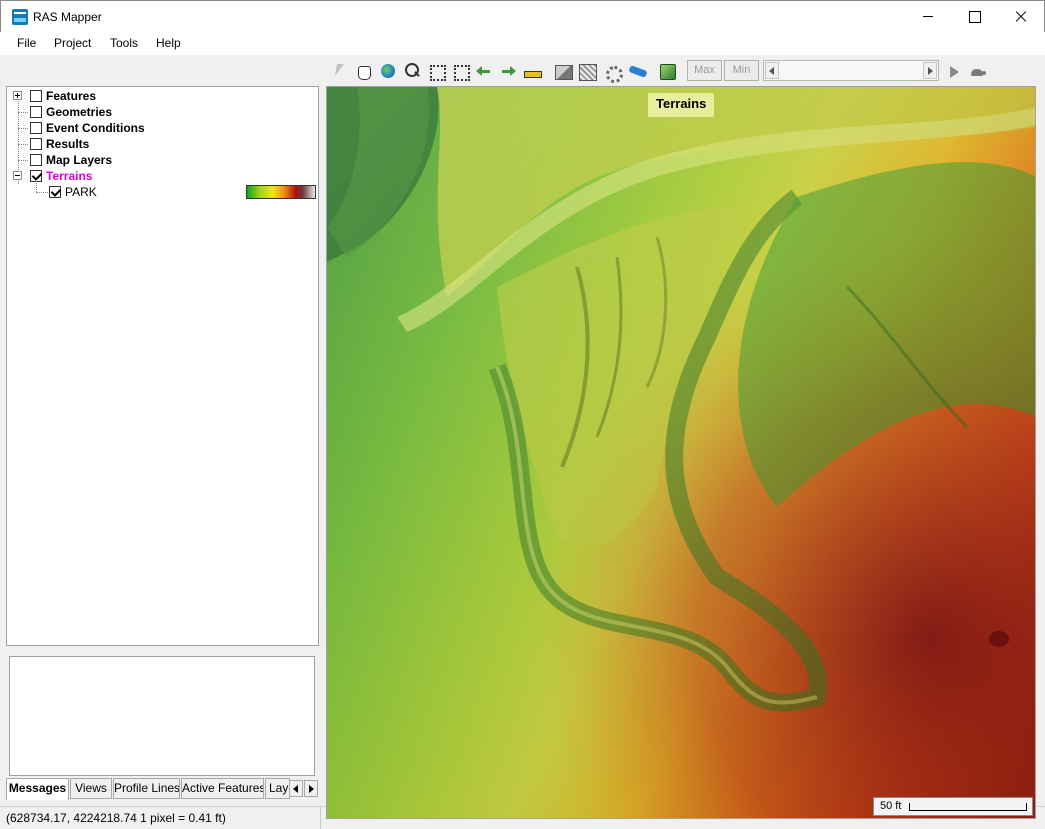  What do you see at coordinates (364, 71) in the screenshot?
I see `pan-hand-icon` at bounding box center [364, 71].